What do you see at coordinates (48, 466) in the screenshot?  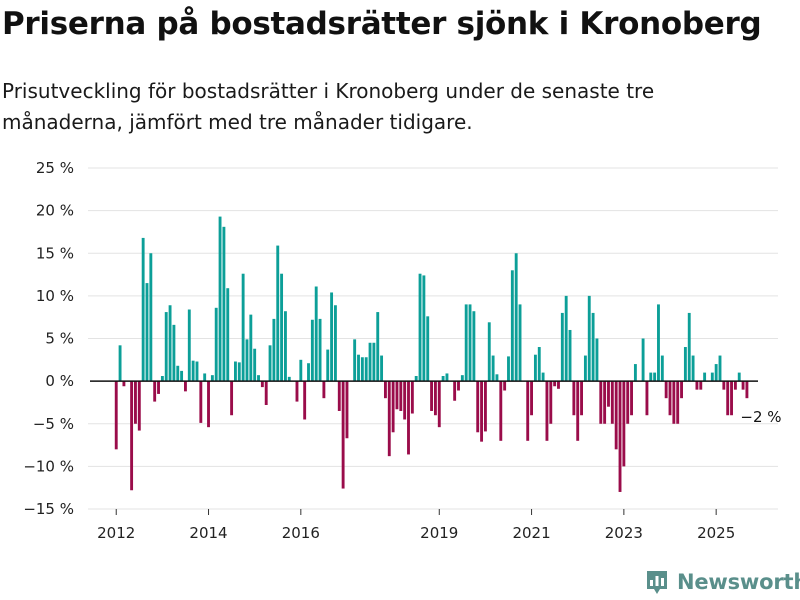 I see `y-tick-label: −10 %` at bounding box center [48, 466].